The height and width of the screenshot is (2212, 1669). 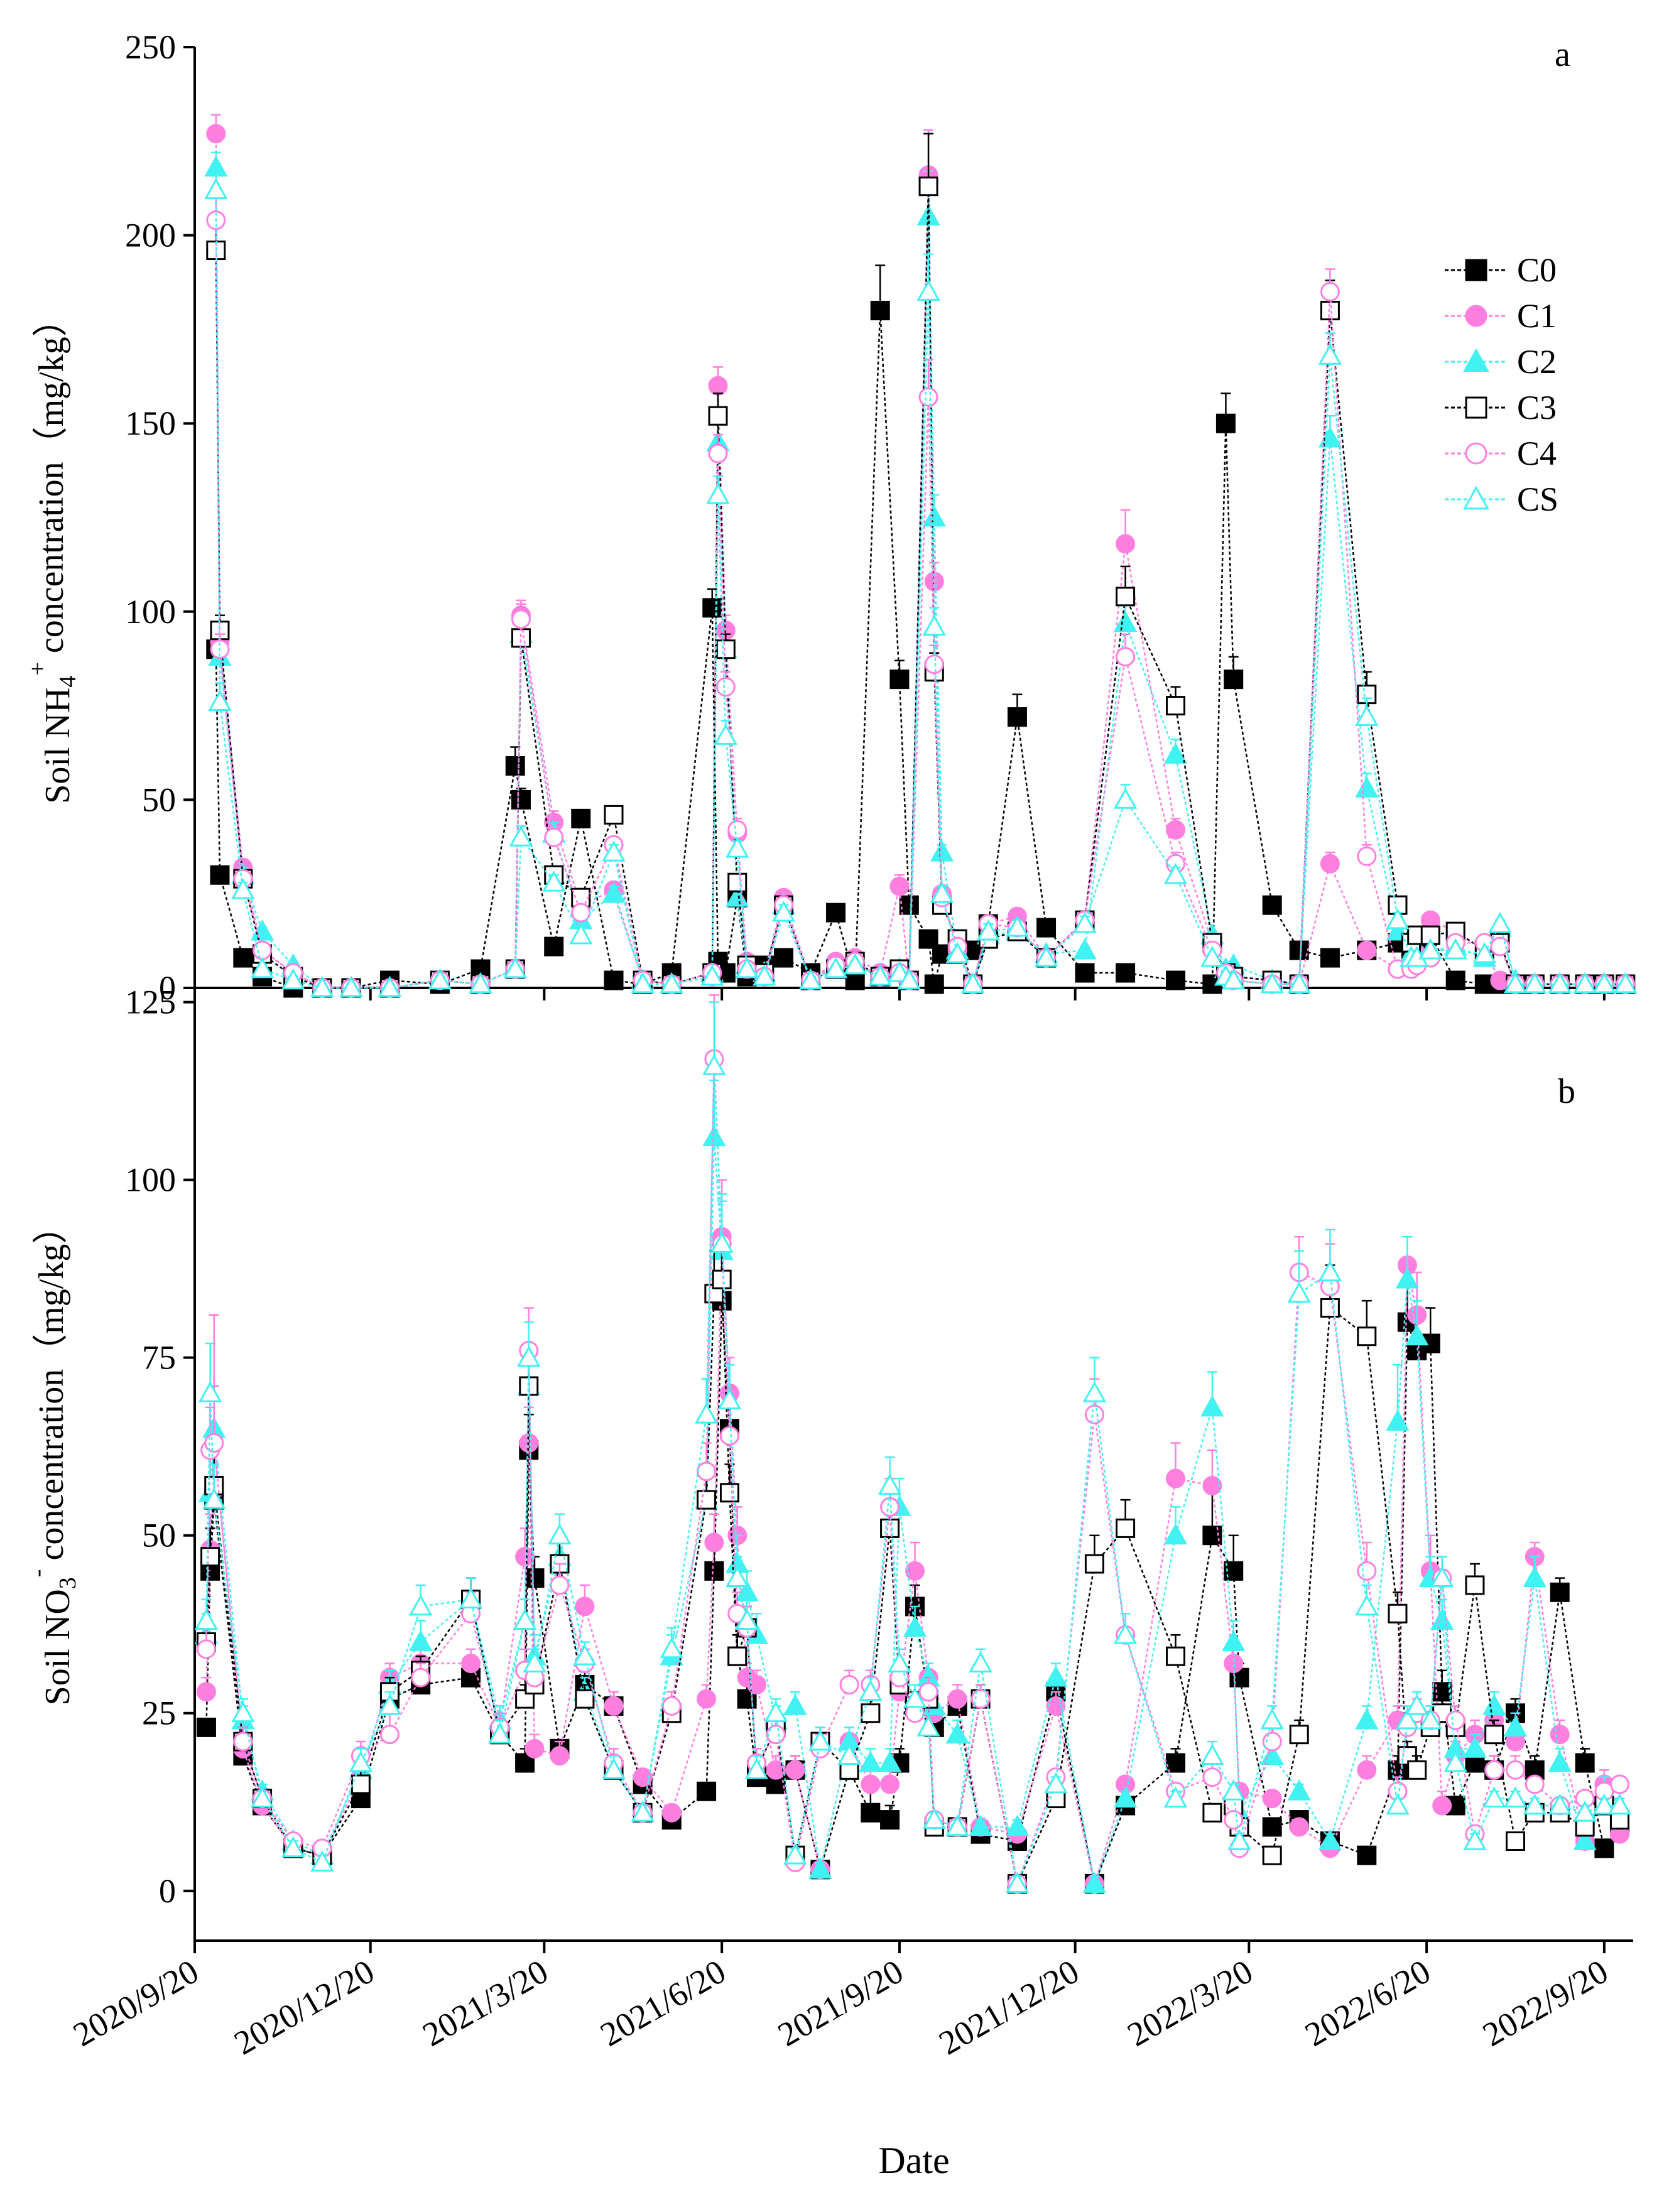 What do you see at coordinates (1537, 362) in the screenshot?
I see `legend-label: C2` at bounding box center [1537, 362].